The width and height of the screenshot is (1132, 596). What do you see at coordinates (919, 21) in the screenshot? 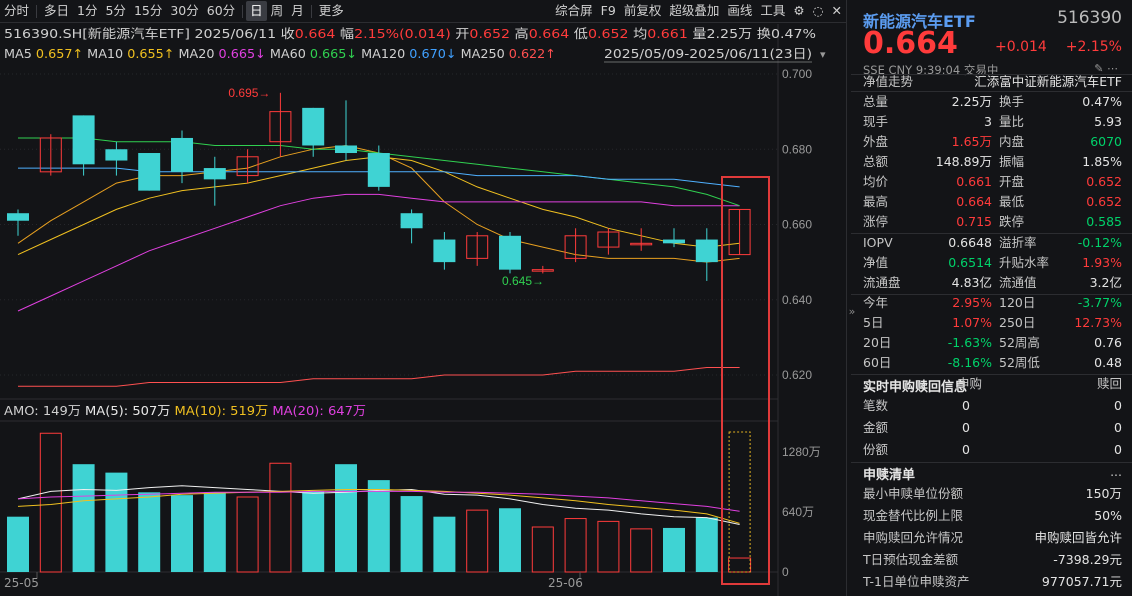
I see `stock-name: 新能源汽车ETF` at bounding box center [919, 21].